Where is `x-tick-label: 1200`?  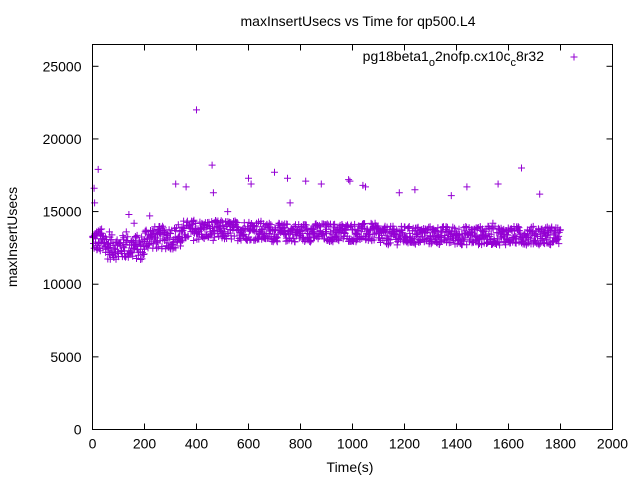 x-tick-label: 1200 is located at coordinates (404, 444).